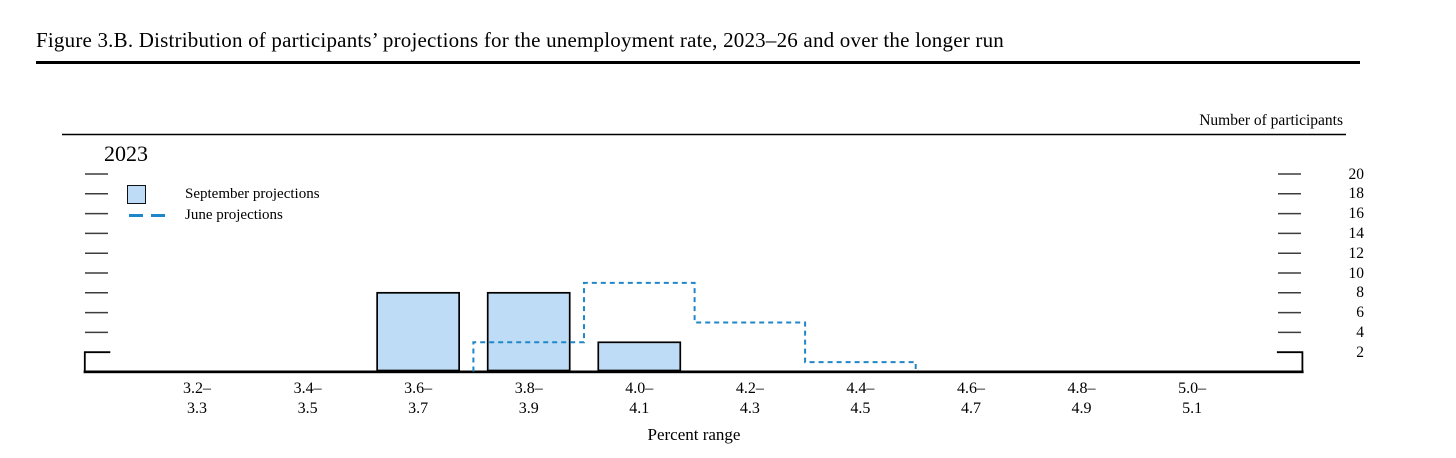 The image size is (1456, 458). Describe the element at coordinates (197, 398) in the screenshot. I see `x-axis-label: 3.2– 3.3` at that location.